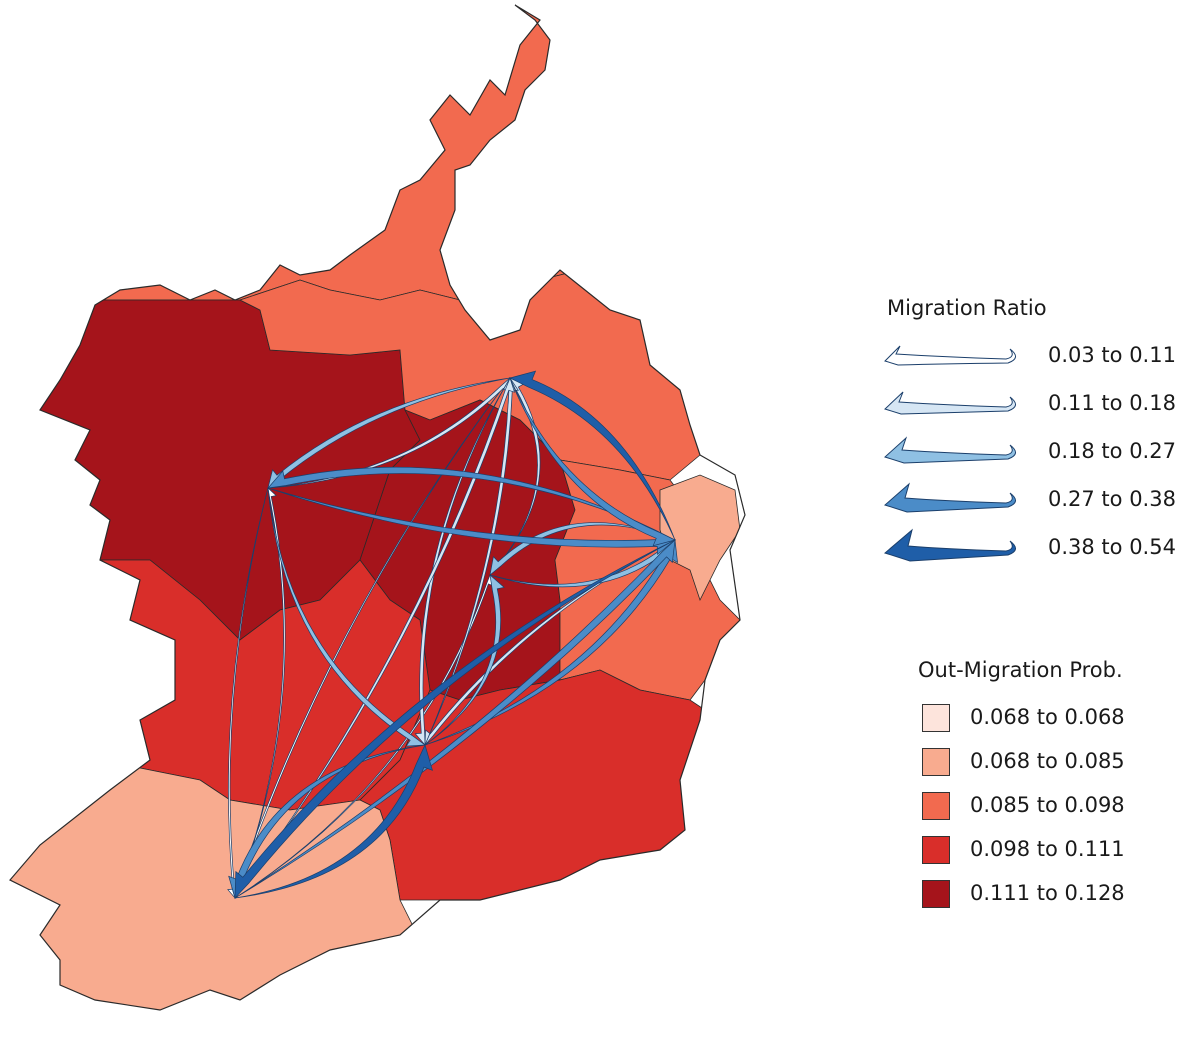 The image size is (1200, 1060). What do you see at coordinates (1112, 499) in the screenshot?
I see `migration-ratio-label-4: 0.27 to 0.38` at bounding box center [1112, 499].